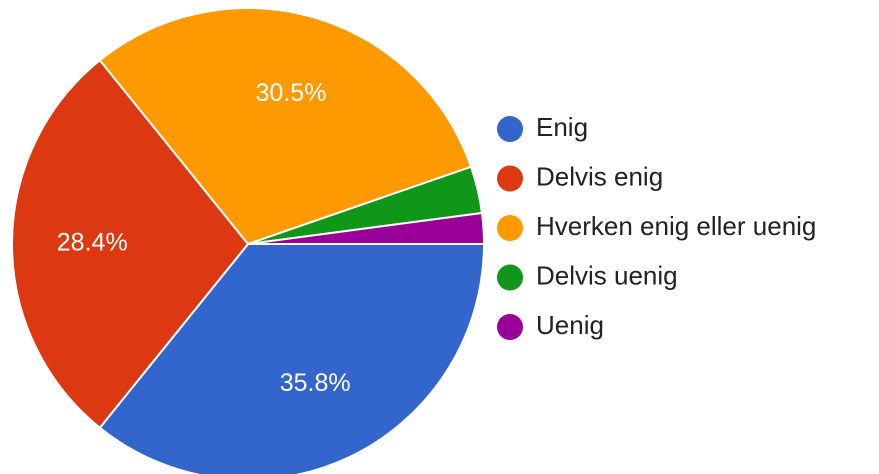 Image resolution: width=879 pixels, height=474 pixels. I want to click on legend-label: Uenig, so click(570, 325).